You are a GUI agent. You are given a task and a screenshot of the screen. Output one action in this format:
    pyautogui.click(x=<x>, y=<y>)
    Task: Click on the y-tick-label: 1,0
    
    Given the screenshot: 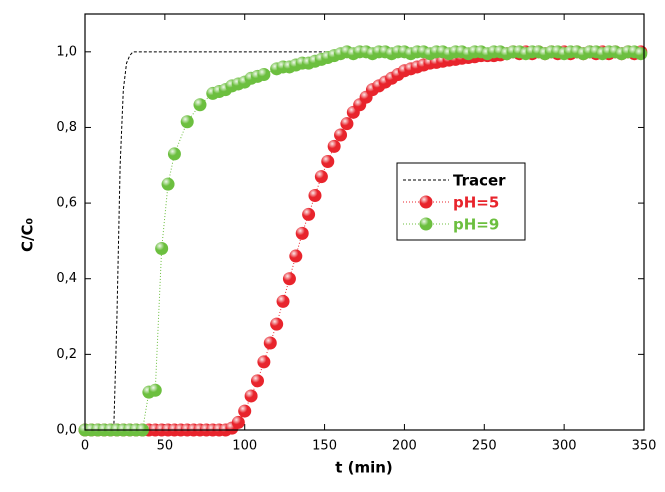 What is the action you would take?
    pyautogui.click(x=66, y=51)
    